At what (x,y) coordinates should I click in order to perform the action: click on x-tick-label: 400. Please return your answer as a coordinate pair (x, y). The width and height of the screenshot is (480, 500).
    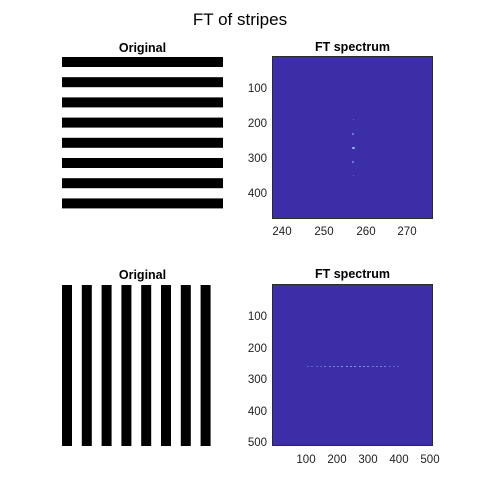
    Looking at the image, I should click on (399, 460).